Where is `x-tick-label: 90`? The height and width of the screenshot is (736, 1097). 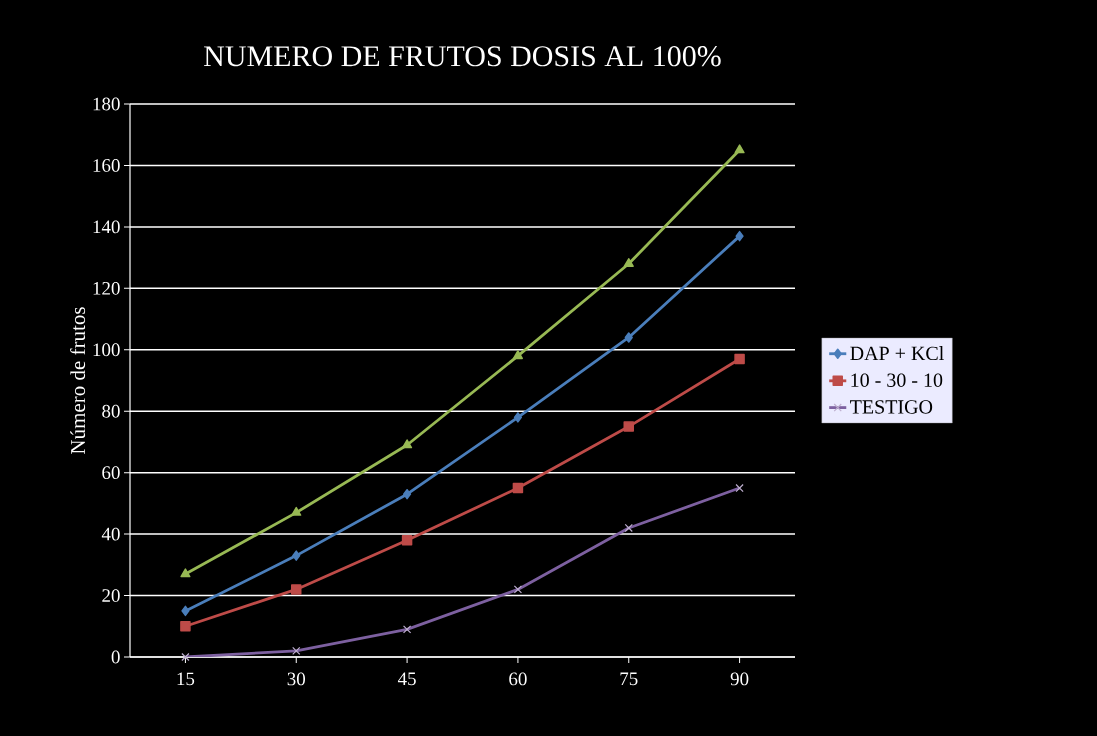
x-tick-label: 90 is located at coordinates (739, 679).